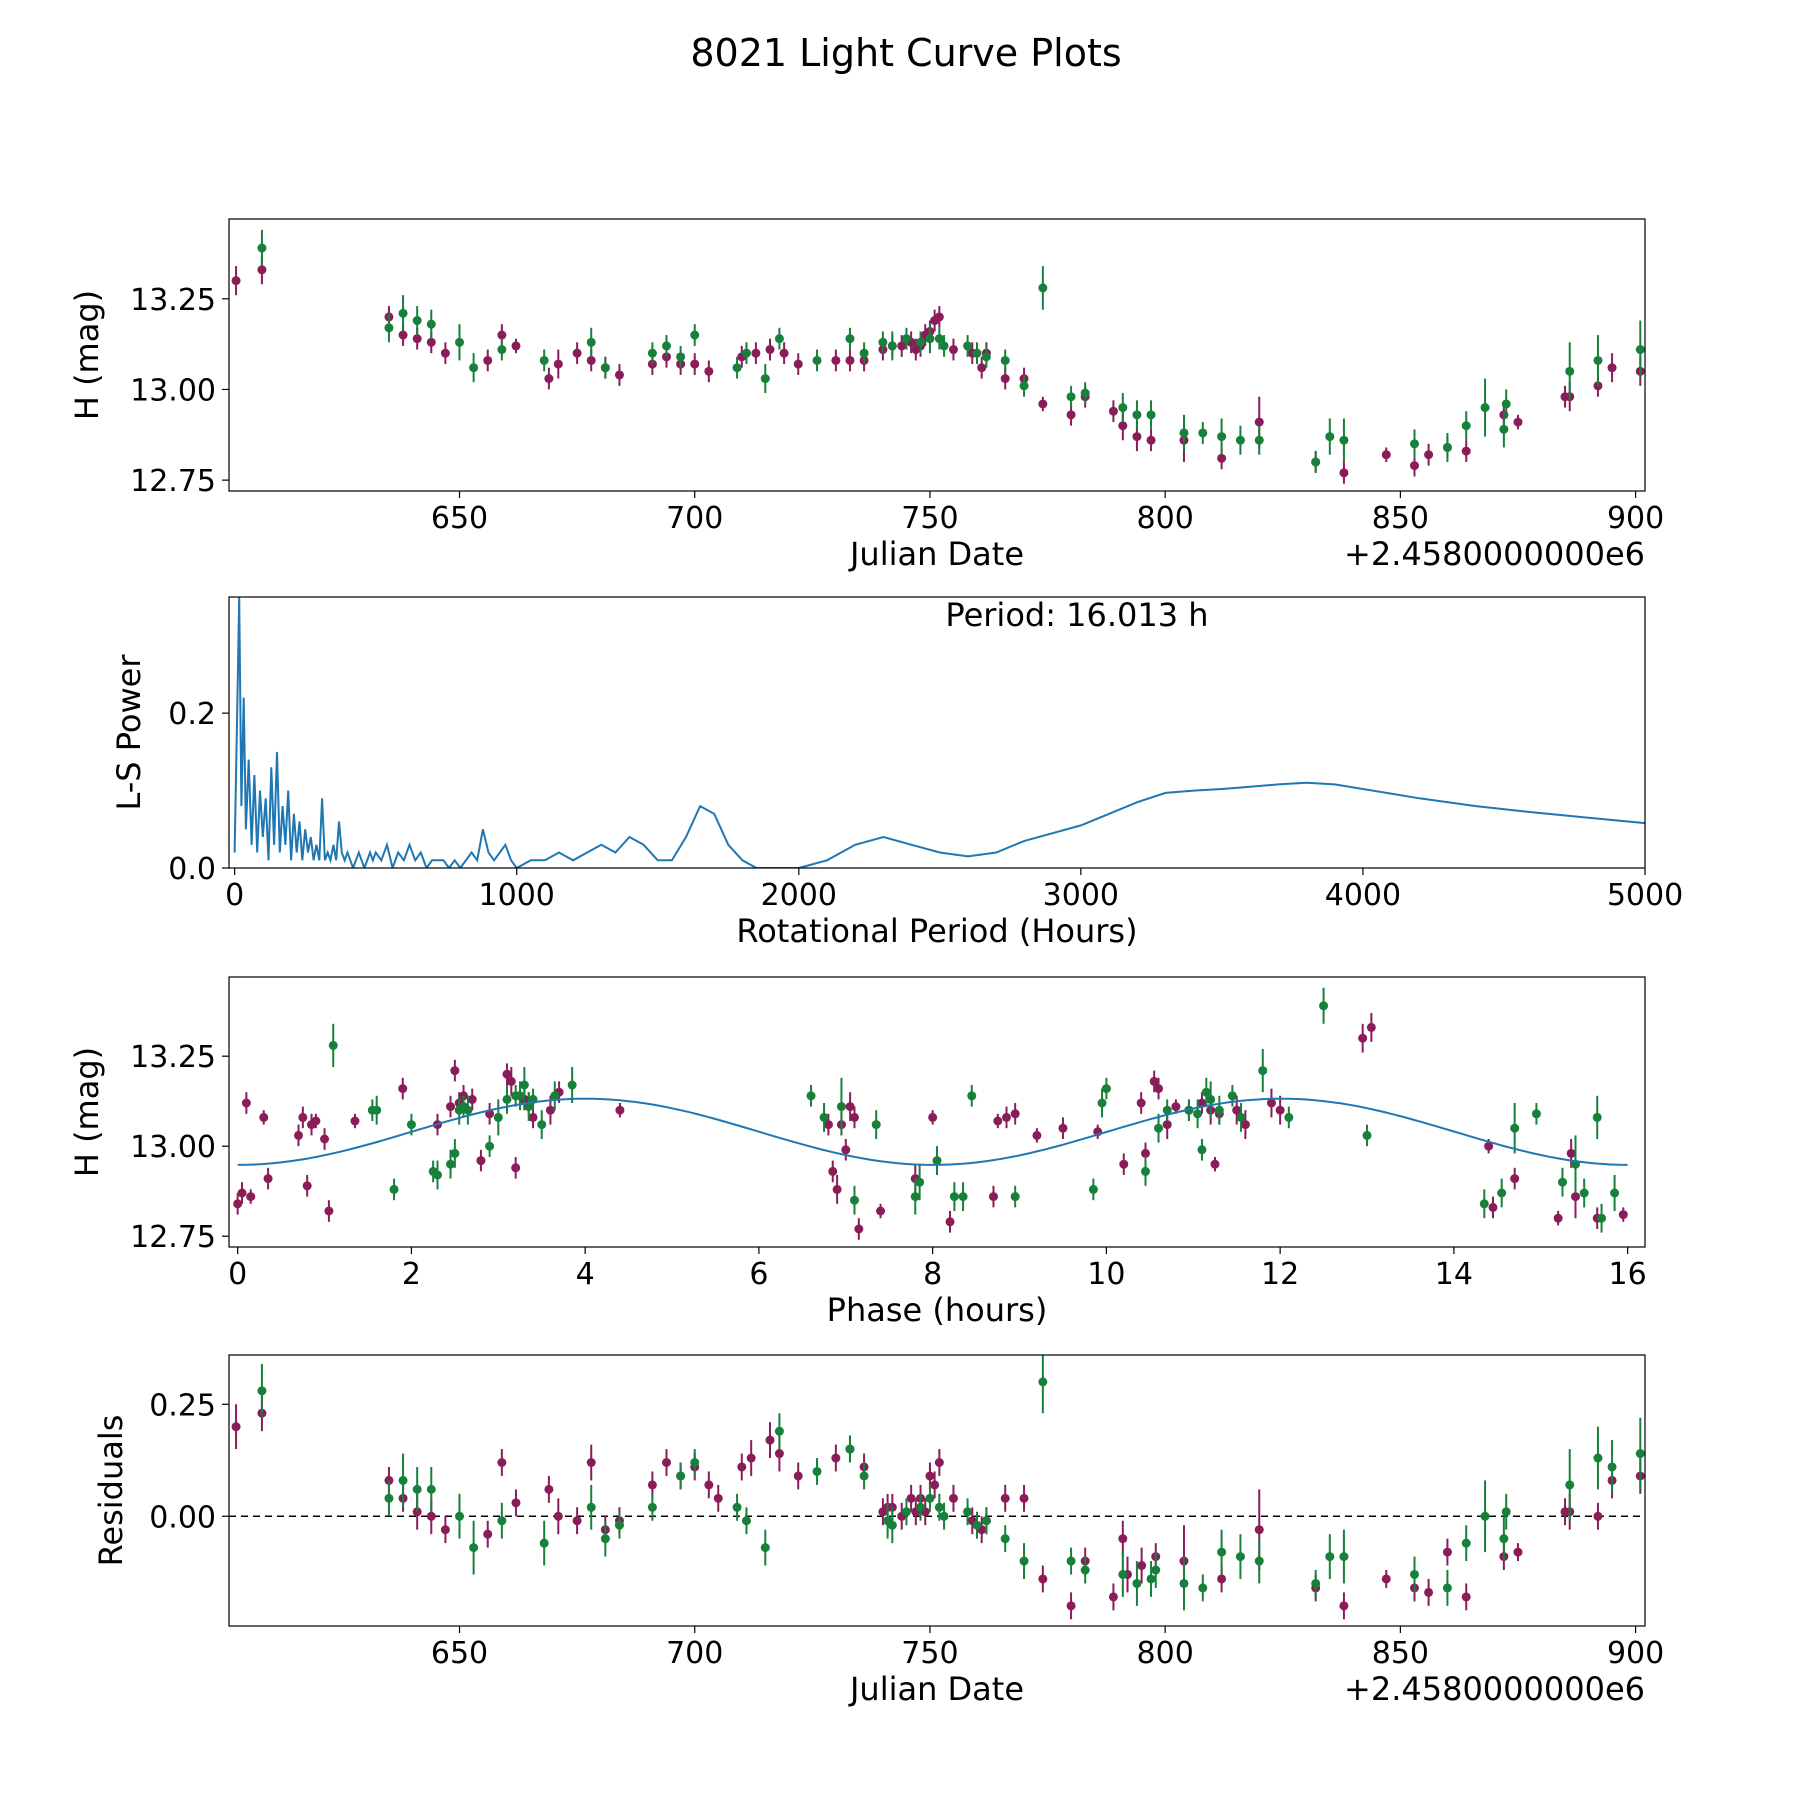 This screenshot has height=1800, width=1800. Describe the element at coordinates (585, 1274) in the screenshot. I see `phased-xtick-label-2: 4` at that location.